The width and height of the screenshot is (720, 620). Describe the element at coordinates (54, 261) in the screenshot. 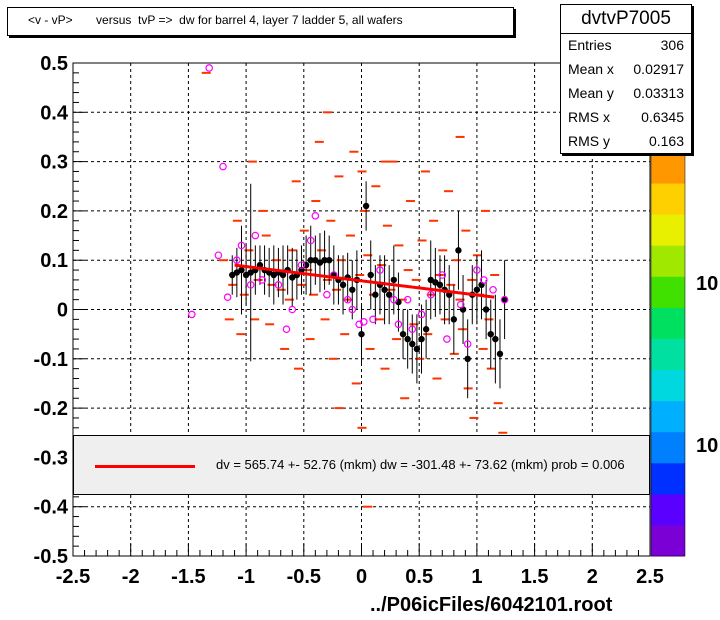

I see `y-tick-label: 0.1` at that location.